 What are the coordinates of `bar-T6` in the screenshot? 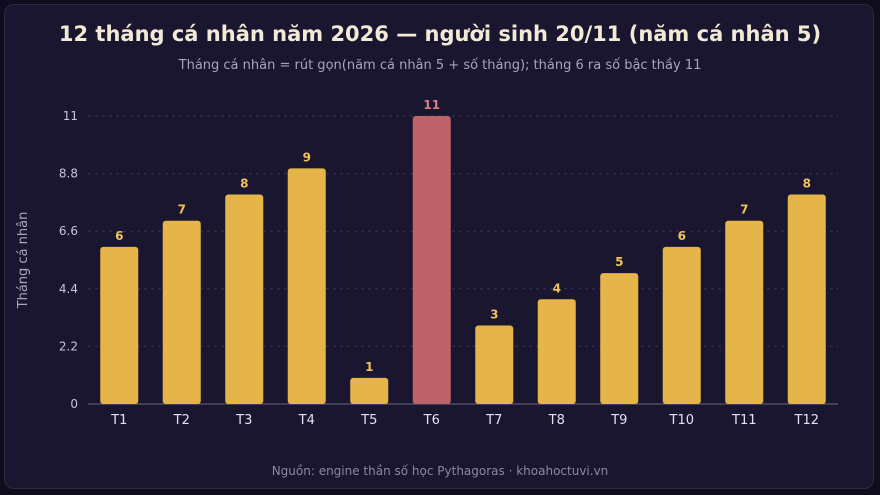 It's located at (431, 260).